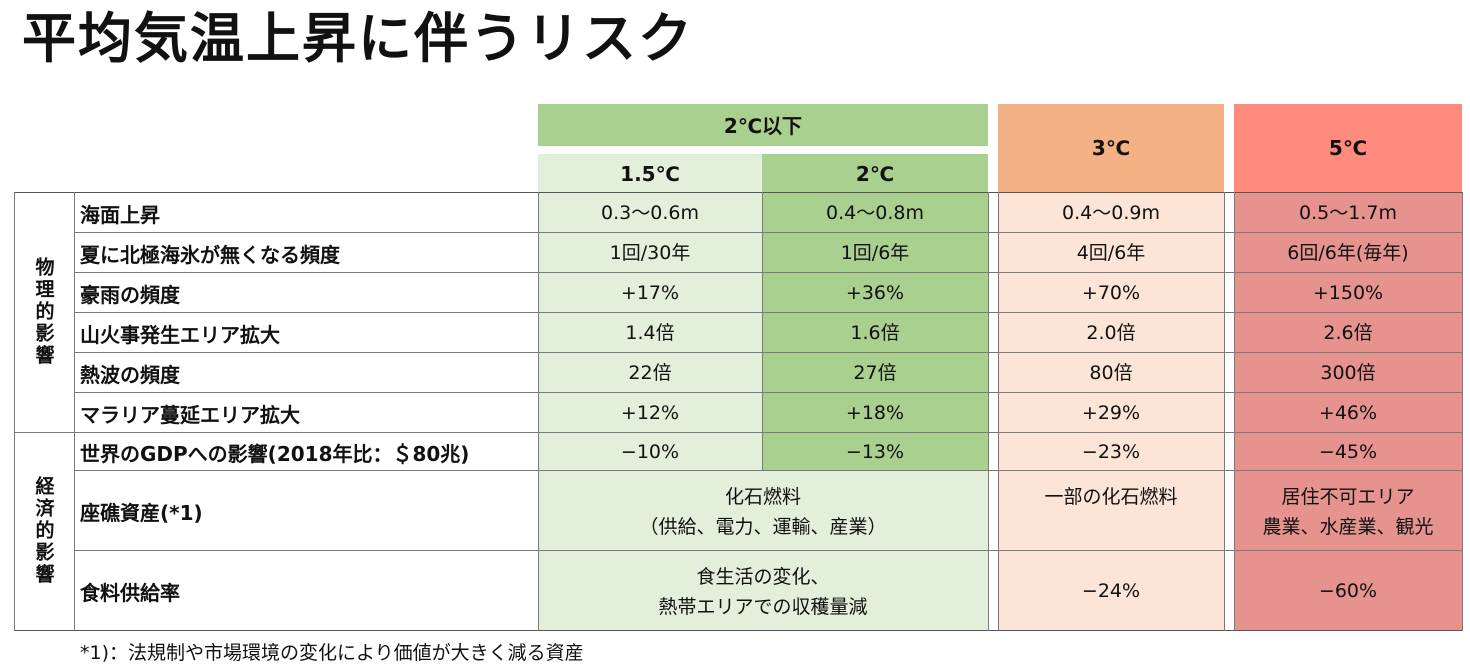 The width and height of the screenshot is (1470, 667). Describe the element at coordinates (43, 531) in the screenshot. I see `category-economic: 経済的影響` at that location.